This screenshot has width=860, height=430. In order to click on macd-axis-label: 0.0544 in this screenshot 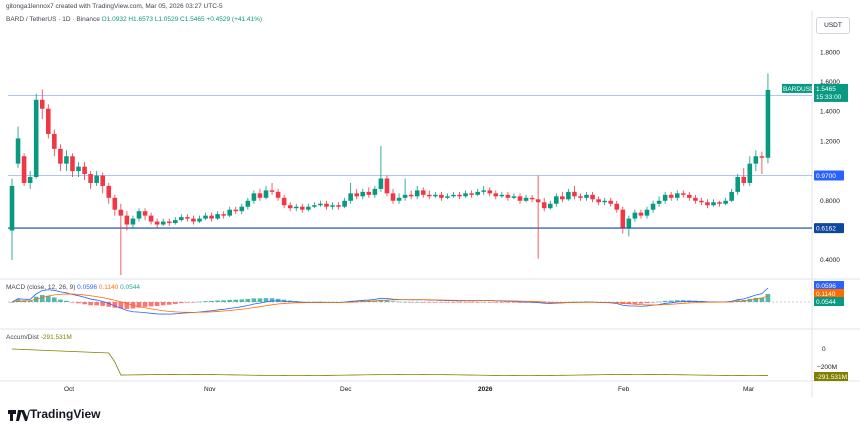, I will do `click(826, 302)`.